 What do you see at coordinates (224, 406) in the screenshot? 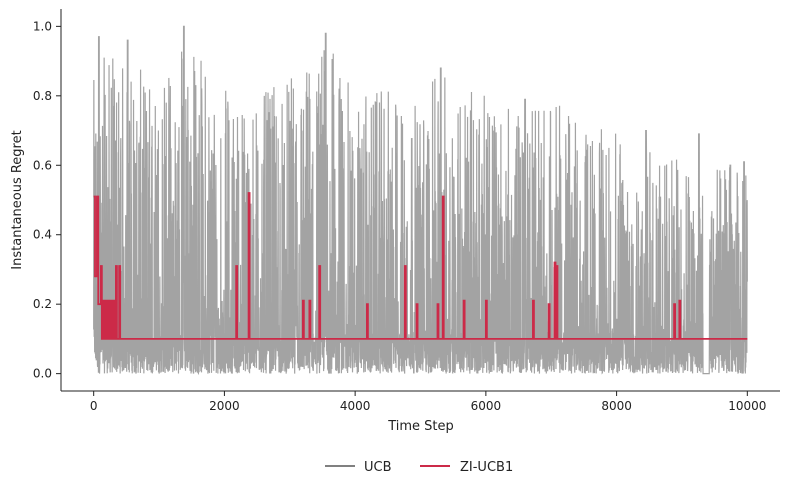
I see `x-tick-label: 2000` at bounding box center [224, 406].